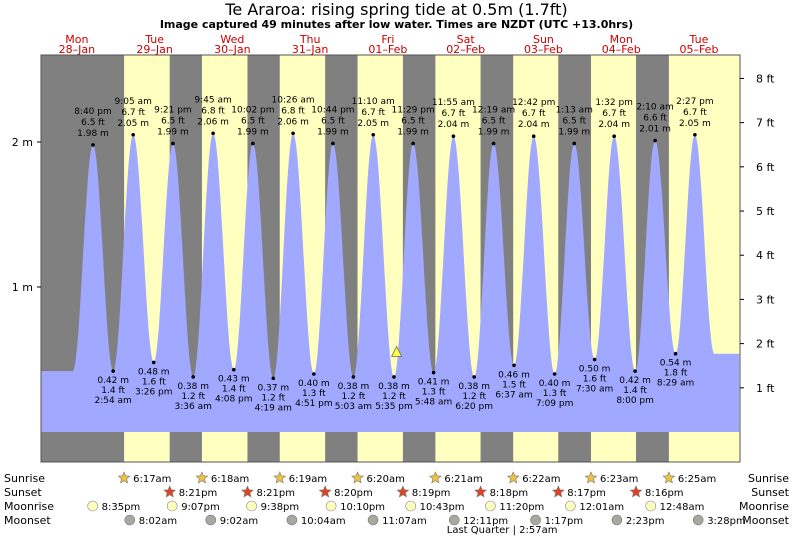 Image resolution: width=793 pixels, height=537 pixels. I want to click on low-tide-time: 2:54 am, so click(112, 401).